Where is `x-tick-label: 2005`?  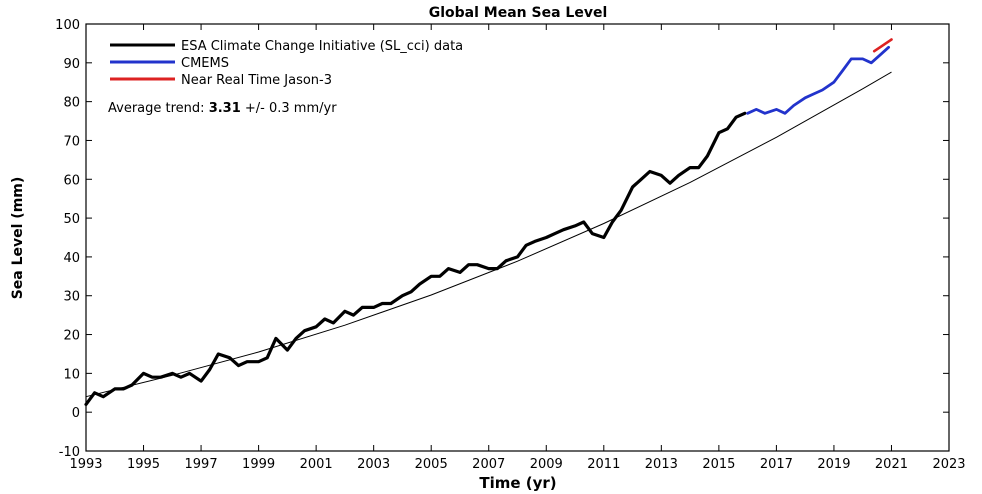 x-tick-label: 2005 is located at coordinates (431, 464).